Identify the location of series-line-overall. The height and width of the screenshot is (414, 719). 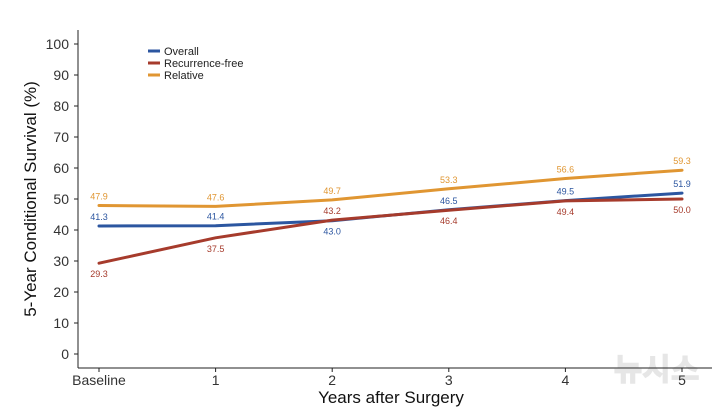
(390, 209).